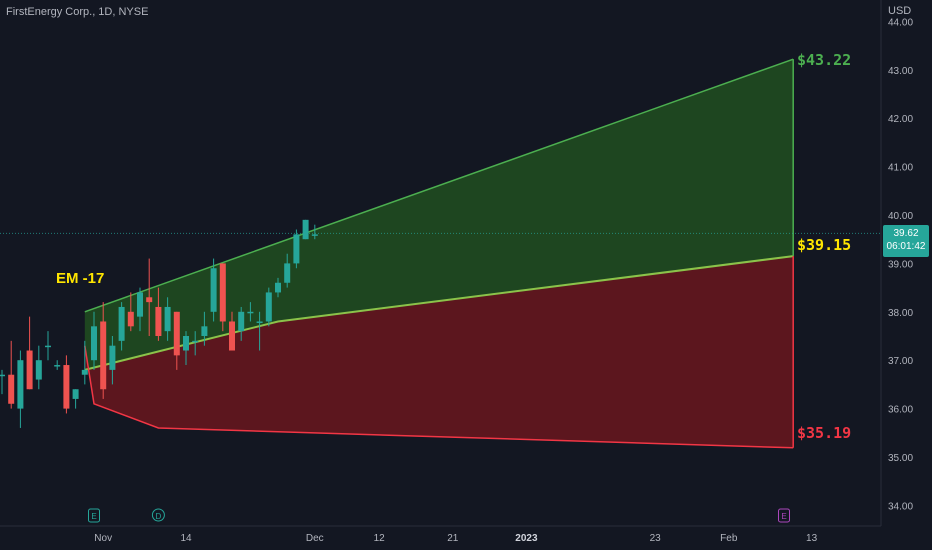  Describe the element at coordinates (824, 433) in the screenshot. I see `lower-target-label: $35.19` at that location.